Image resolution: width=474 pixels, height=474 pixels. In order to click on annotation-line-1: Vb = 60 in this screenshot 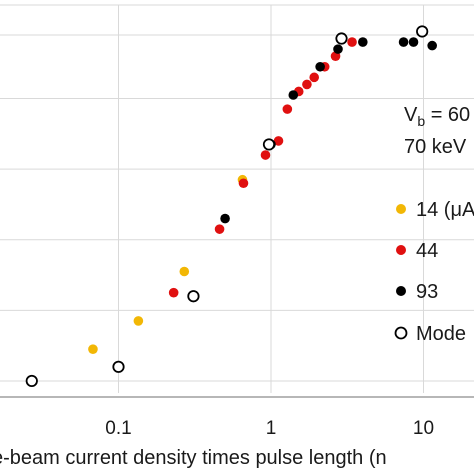, I will do `click(437, 116)`.